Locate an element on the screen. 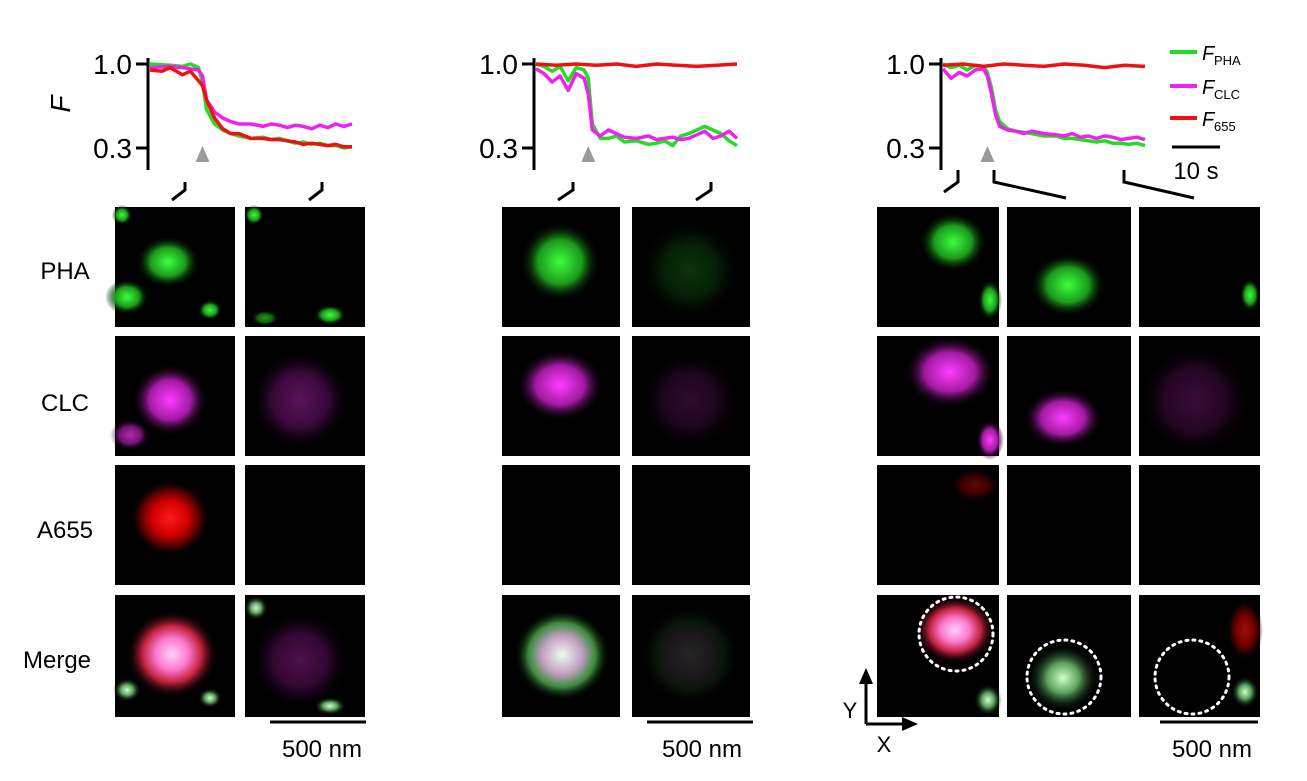 This screenshot has height=781, width=1307. axis-y-label: Y is located at coordinates (850, 710).